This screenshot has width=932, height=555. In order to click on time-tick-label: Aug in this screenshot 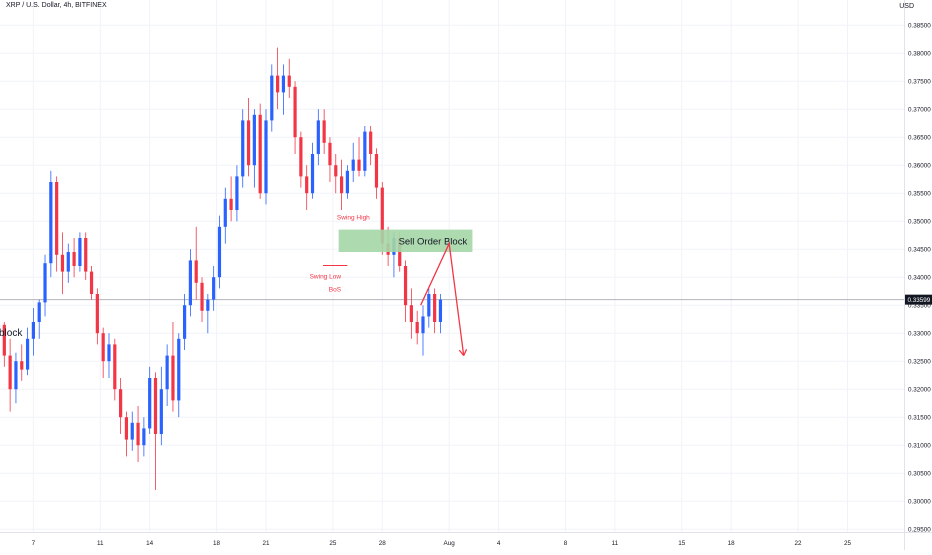, I will do `click(450, 543)`.